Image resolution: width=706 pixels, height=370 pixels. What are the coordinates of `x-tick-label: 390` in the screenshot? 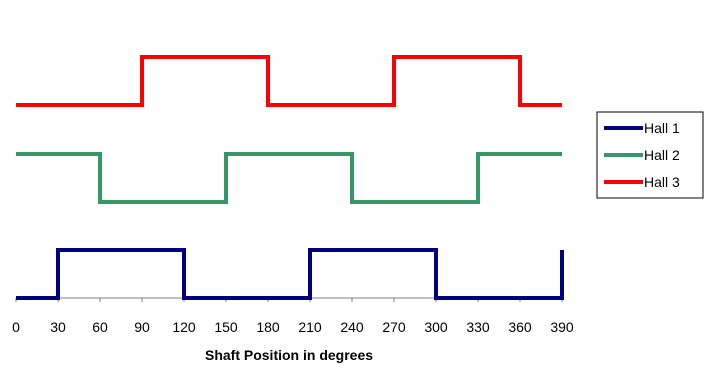 It's located at (562, 327).